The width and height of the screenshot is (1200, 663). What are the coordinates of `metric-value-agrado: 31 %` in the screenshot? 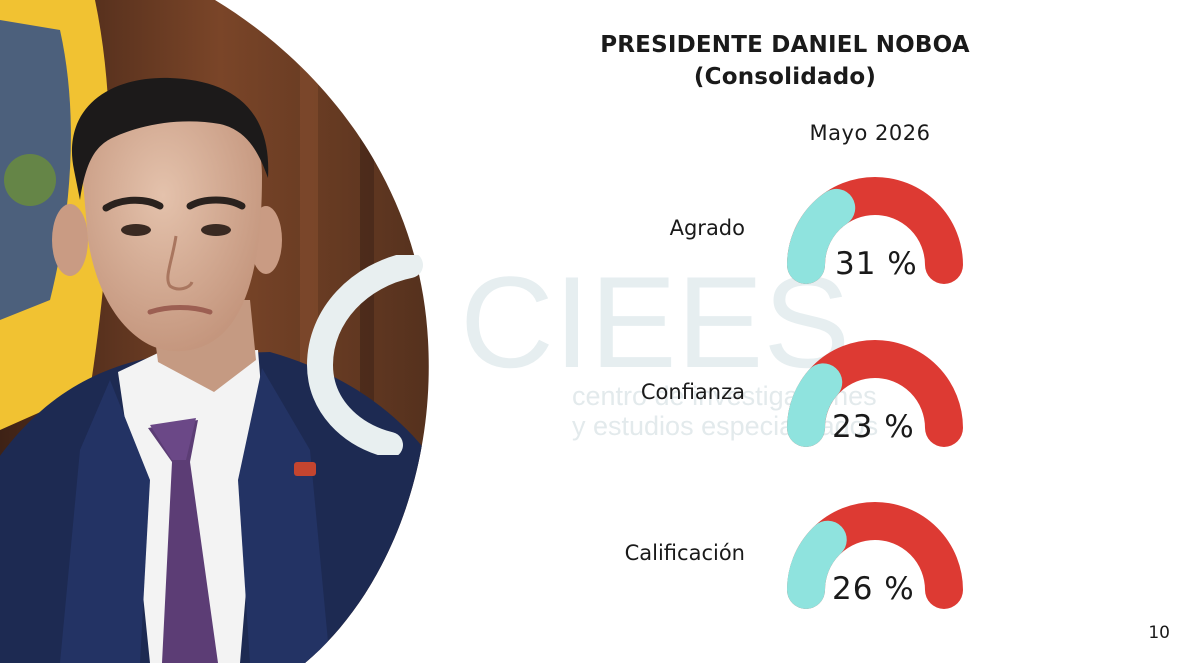 It's located at (876, 264).